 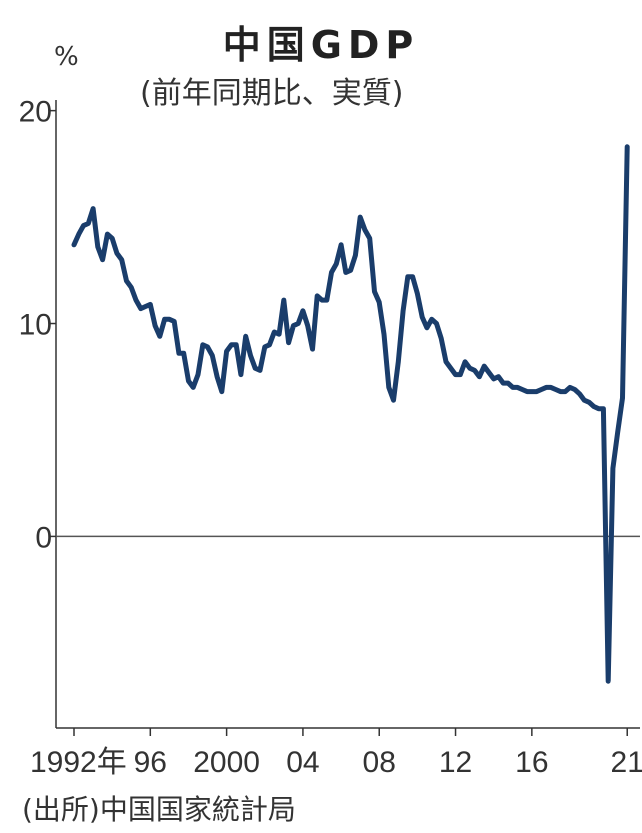 I want to click on x-tick-label: 1992年, so click(x=78, y=762).